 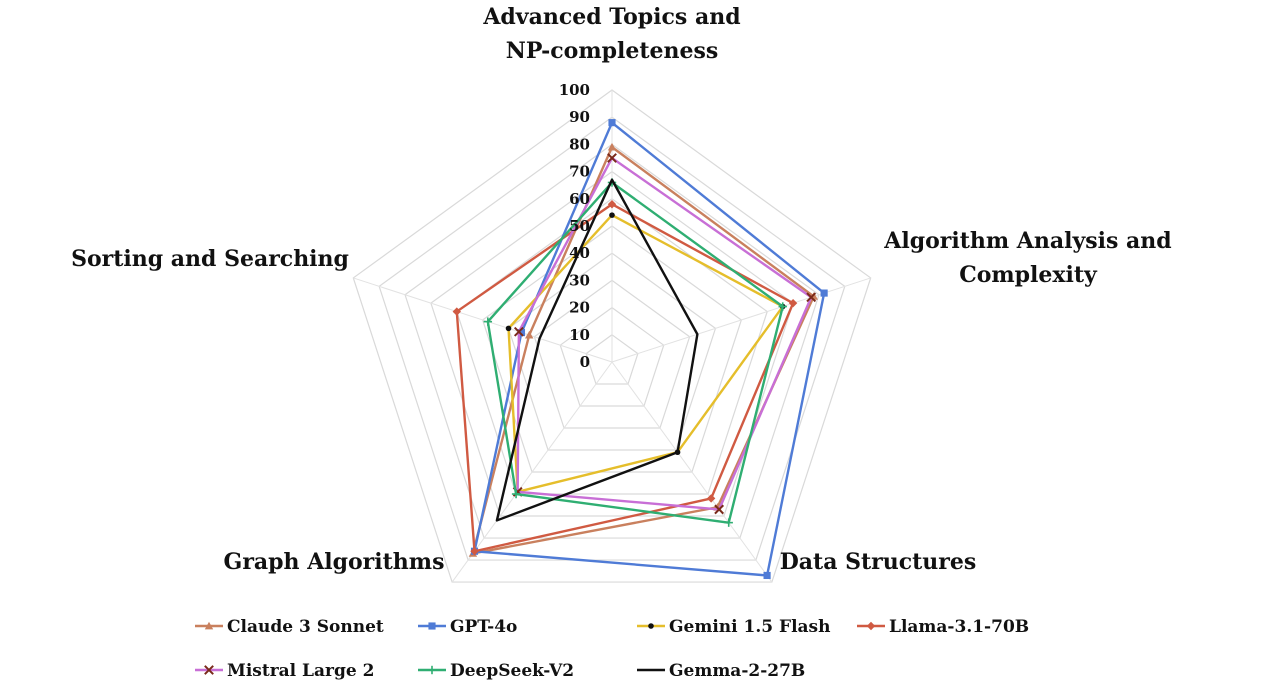 I want to click on legend-item: Gemma-2-27B, so click(x=721, y=671).